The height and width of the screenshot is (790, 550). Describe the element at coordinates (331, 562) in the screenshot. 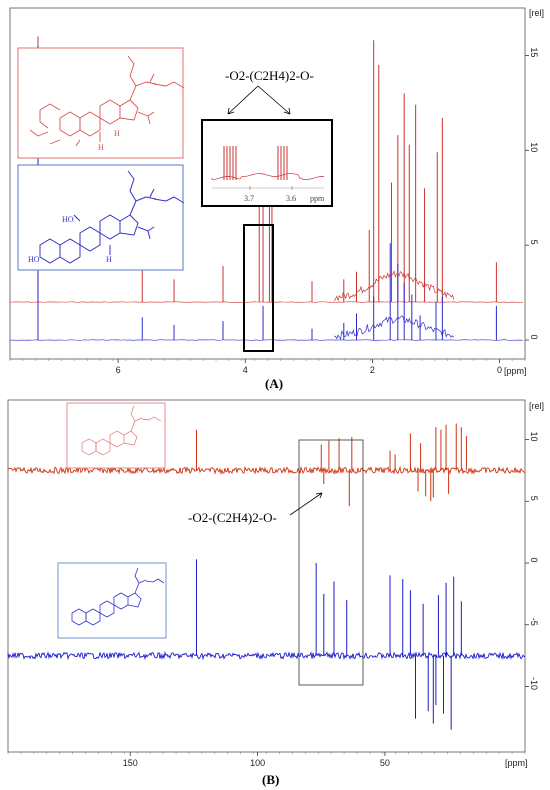

I see `highlight-box-b` at that location.